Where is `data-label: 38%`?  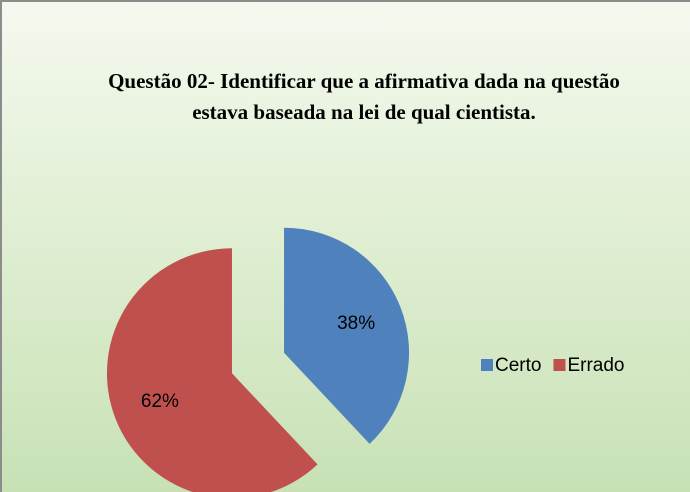 data-label: 38% is located at coordinates (356, 323).